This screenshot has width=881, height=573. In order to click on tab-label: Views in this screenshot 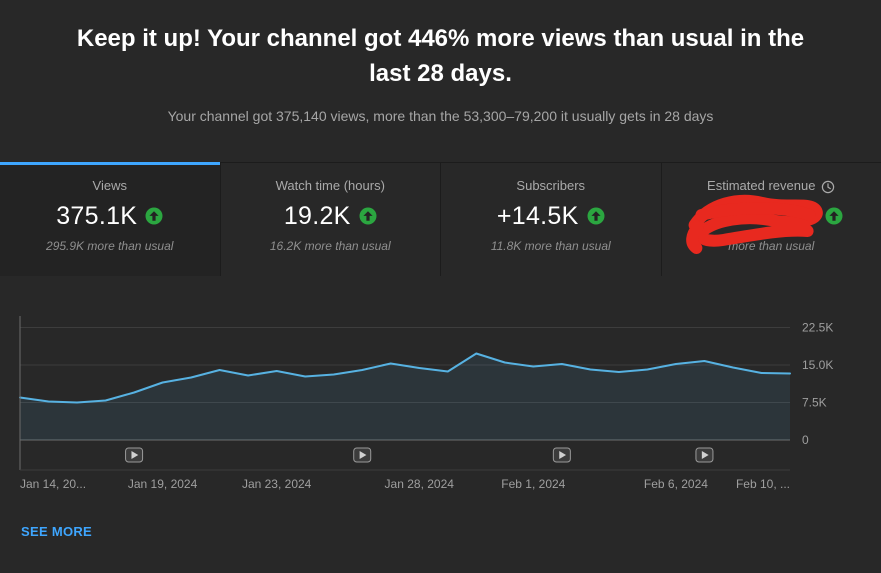, I will do `click(109, 185)`.